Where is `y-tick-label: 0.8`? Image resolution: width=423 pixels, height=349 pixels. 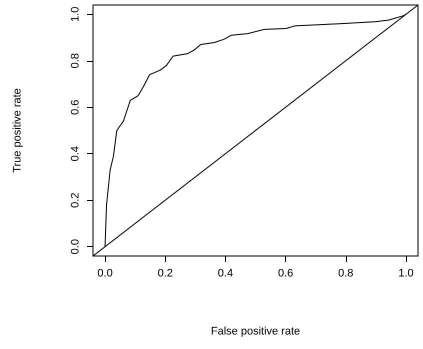
y-tick-label: 0.8 is located at coordinates (76, 60).